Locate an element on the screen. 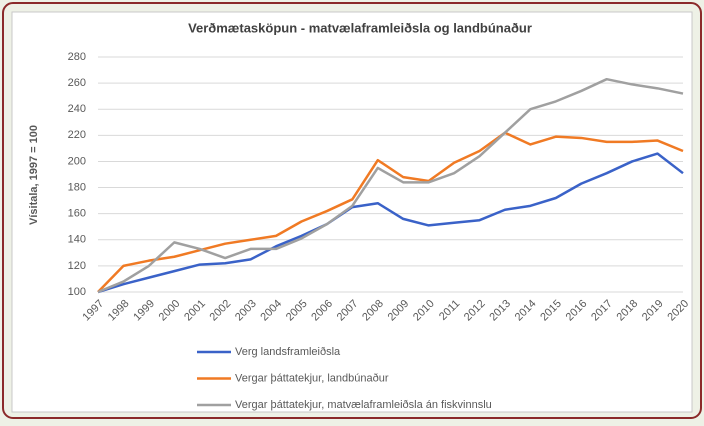  y-tick-label: 240 is located at coordinates (77, 109).